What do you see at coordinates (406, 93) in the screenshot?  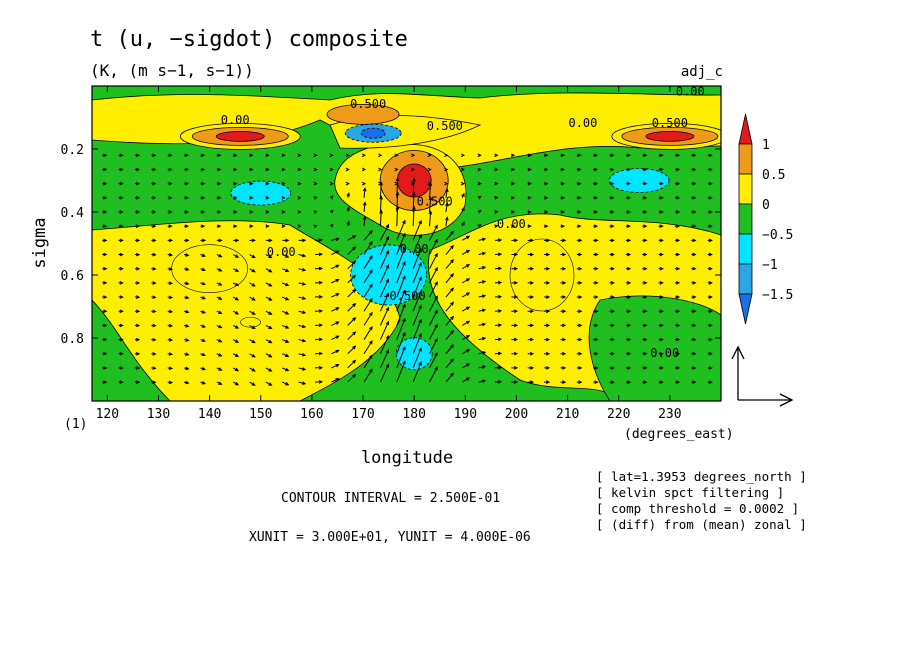 I see `negative-band-top` at bounding box center [406, 93].